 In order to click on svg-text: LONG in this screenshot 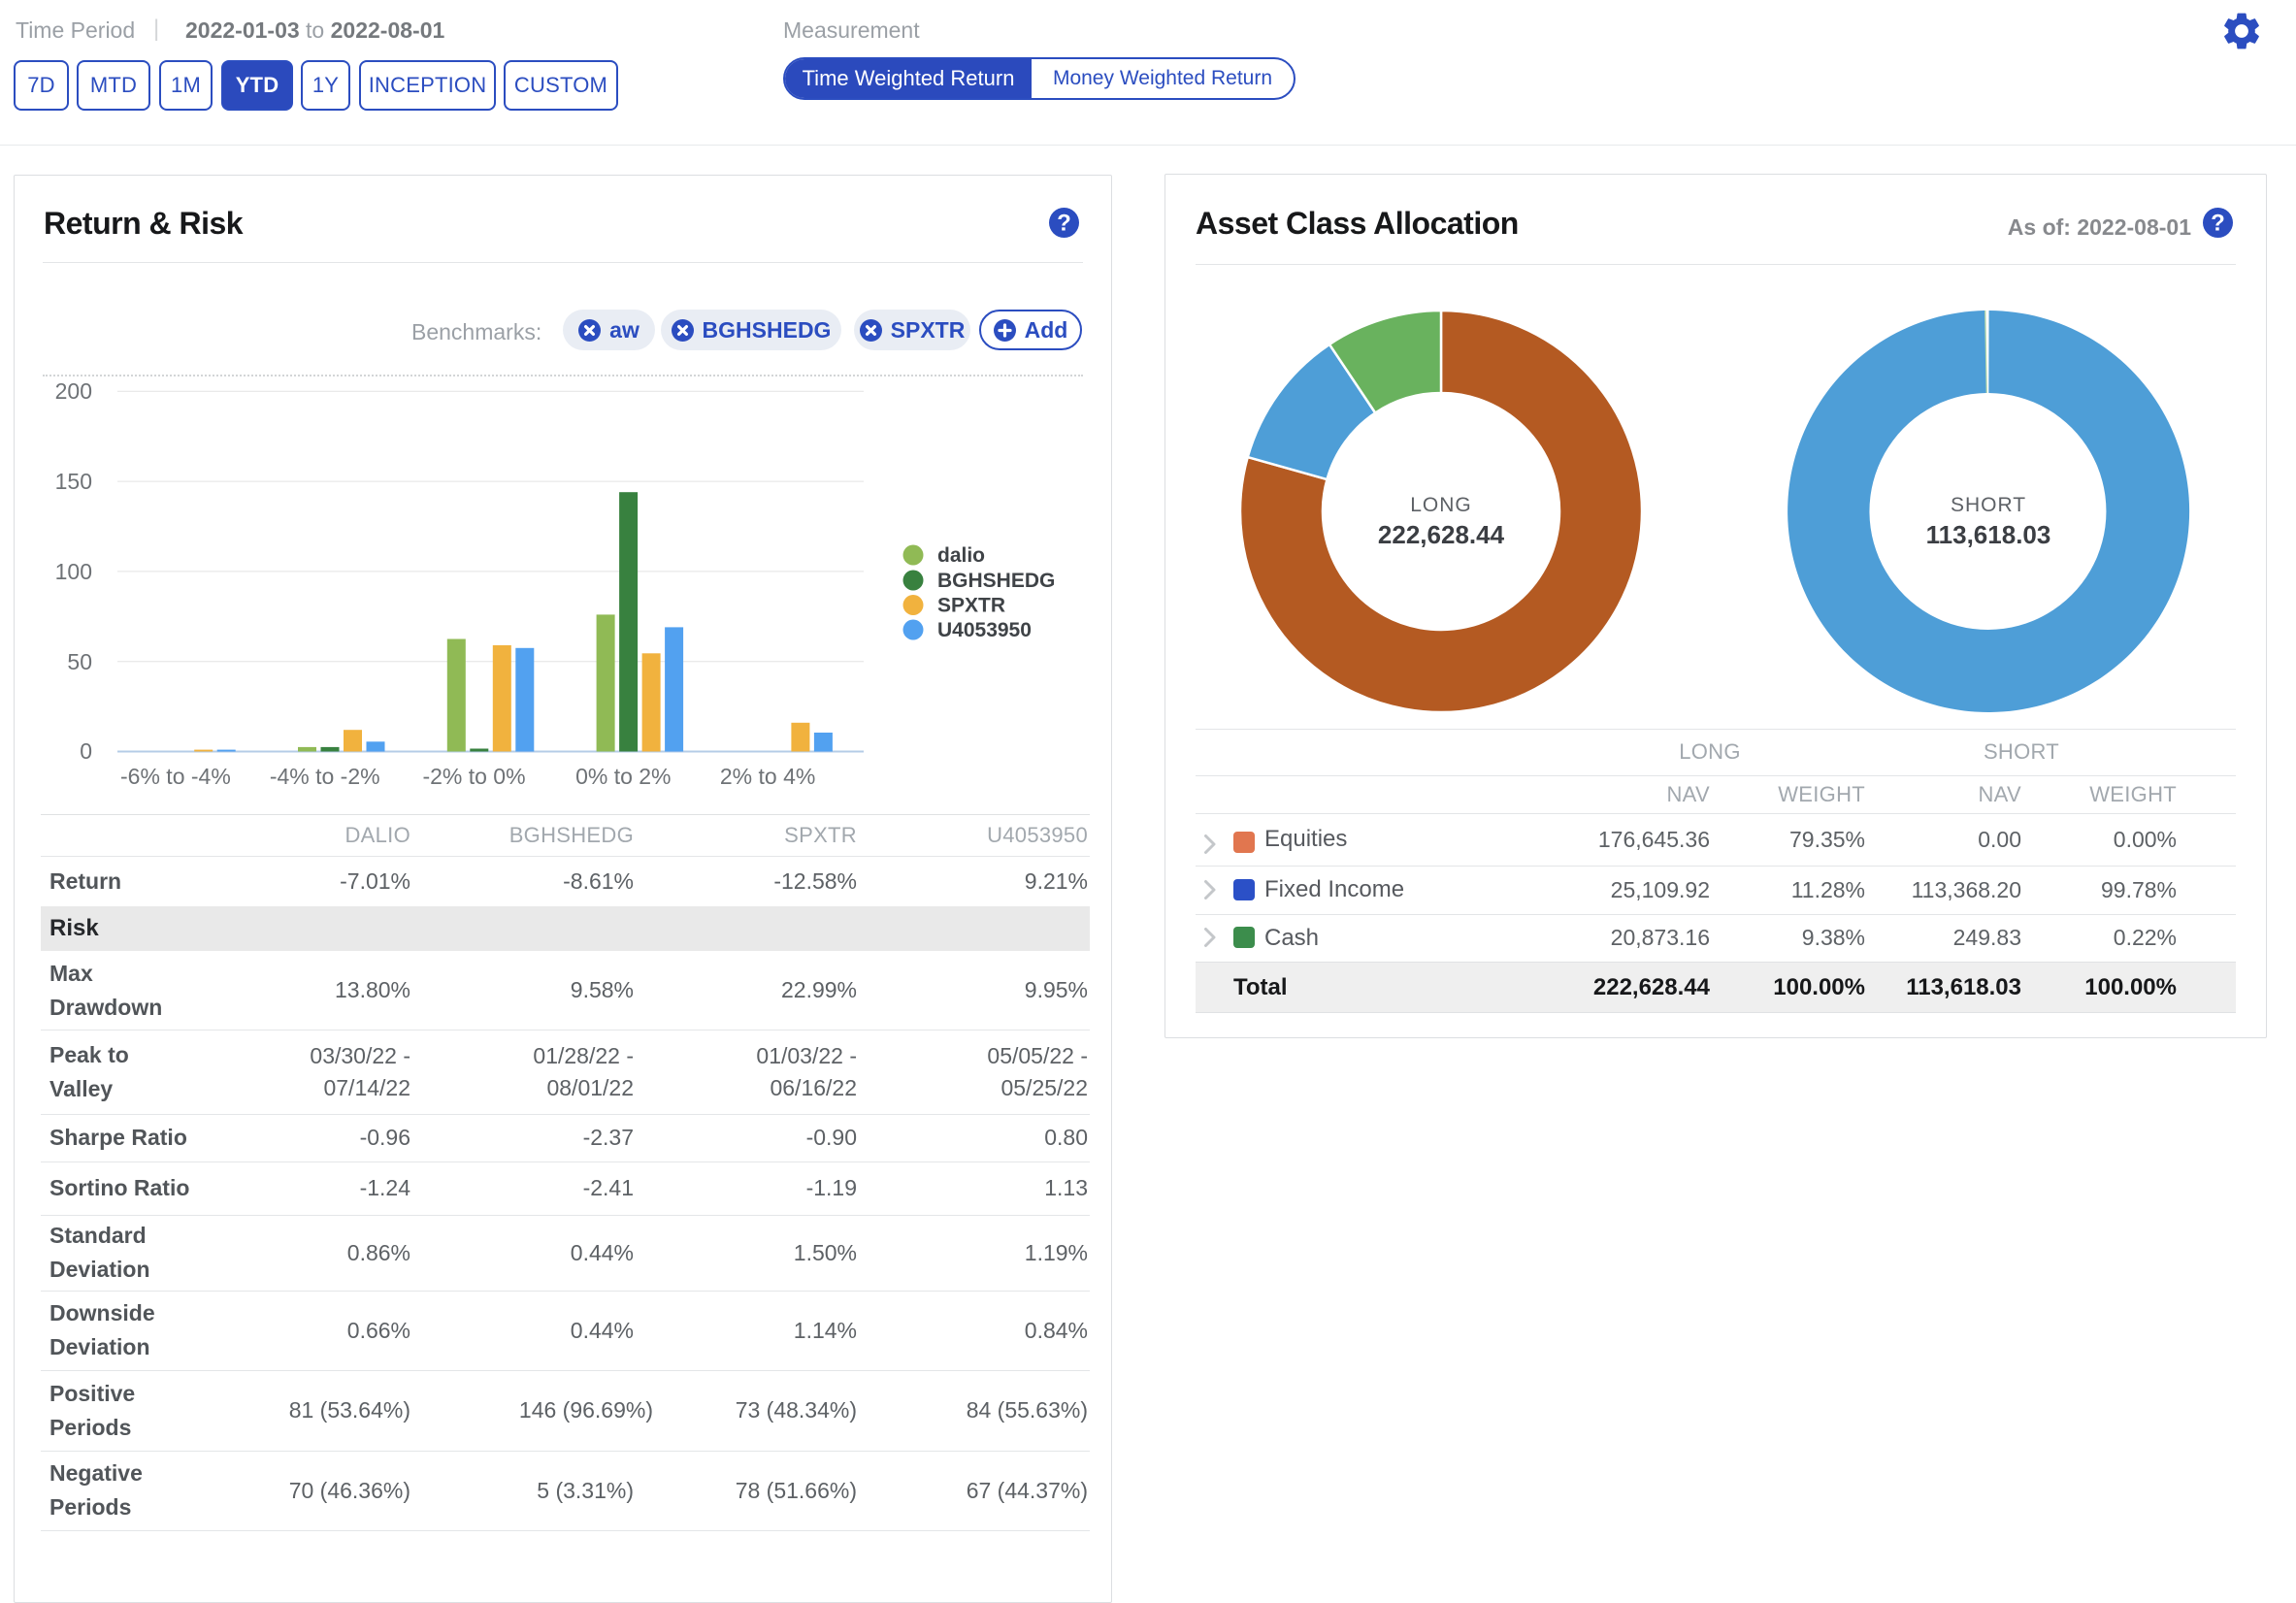, I will do `click(1441, 505)`.